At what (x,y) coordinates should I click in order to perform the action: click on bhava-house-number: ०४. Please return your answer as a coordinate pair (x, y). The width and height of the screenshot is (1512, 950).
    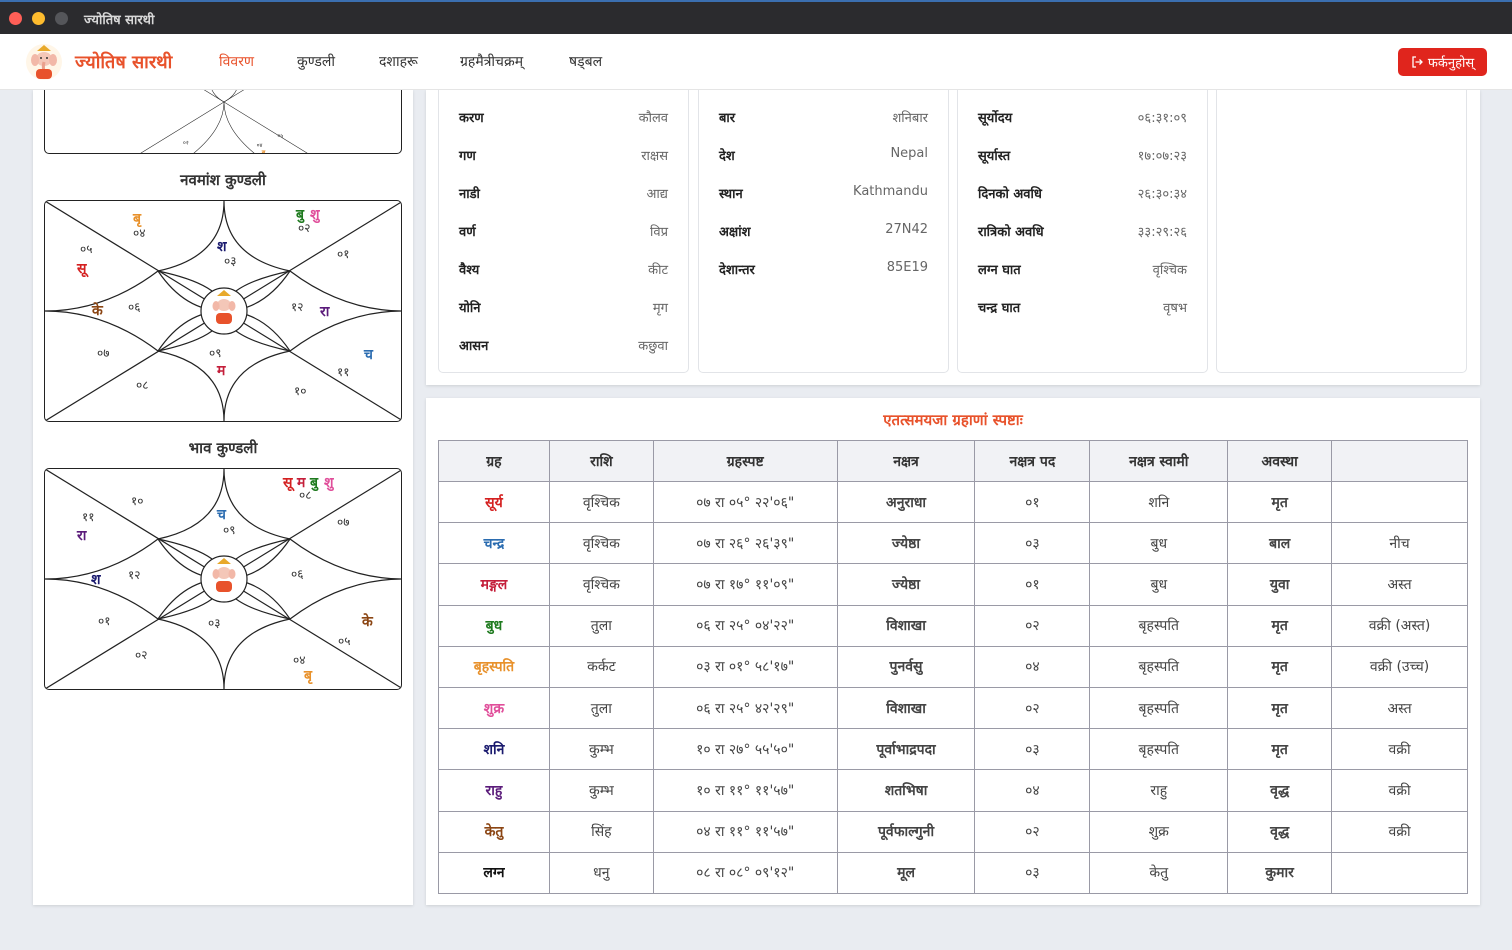
    Looking at the image, I should click on (299, 660).